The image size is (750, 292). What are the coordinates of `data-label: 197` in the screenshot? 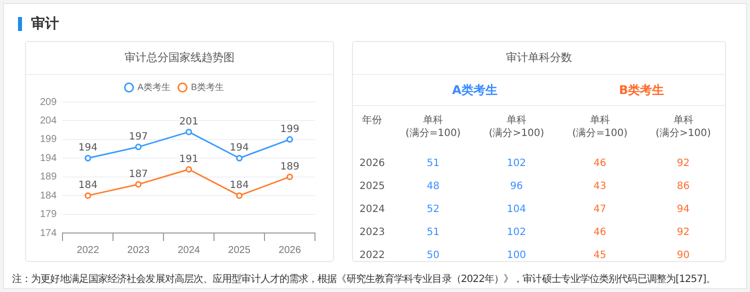 It's located at (138, 137).